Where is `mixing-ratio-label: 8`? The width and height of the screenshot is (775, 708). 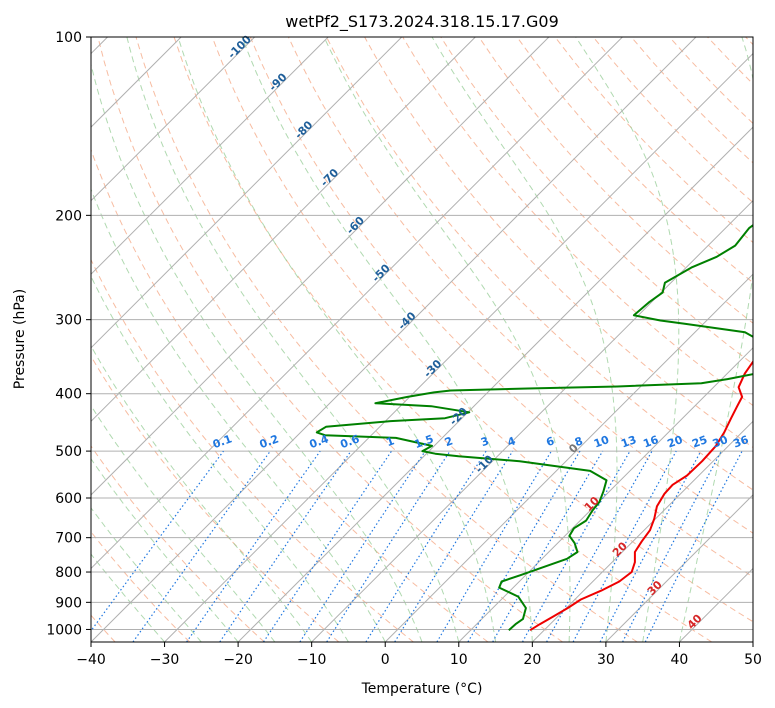
mixing-ratio-label: 8 is located at coordinates (579, 441).